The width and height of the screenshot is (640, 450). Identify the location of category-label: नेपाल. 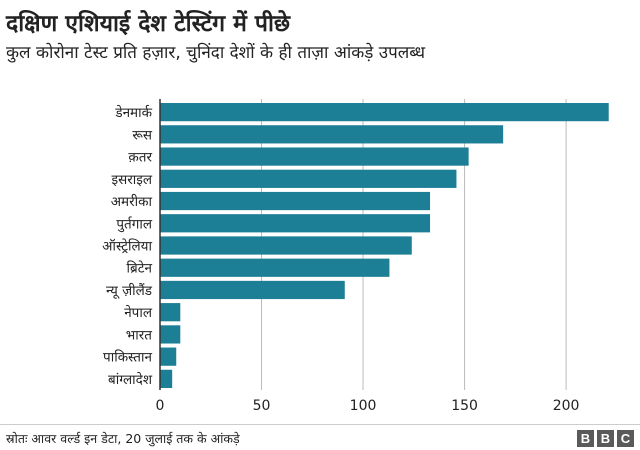
(138, 312).